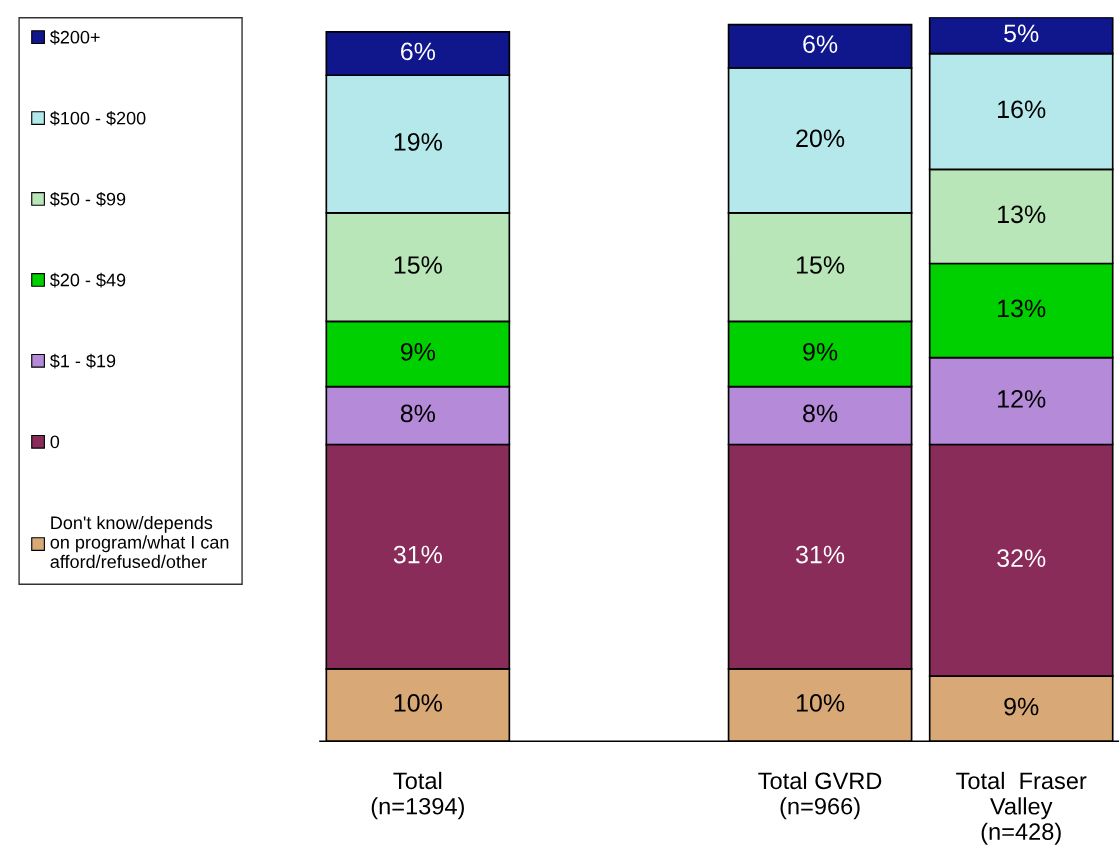 The image size is (1119, 868). I want to click on x-tick-label: Total GVRD (n=966), so click(820, 795).